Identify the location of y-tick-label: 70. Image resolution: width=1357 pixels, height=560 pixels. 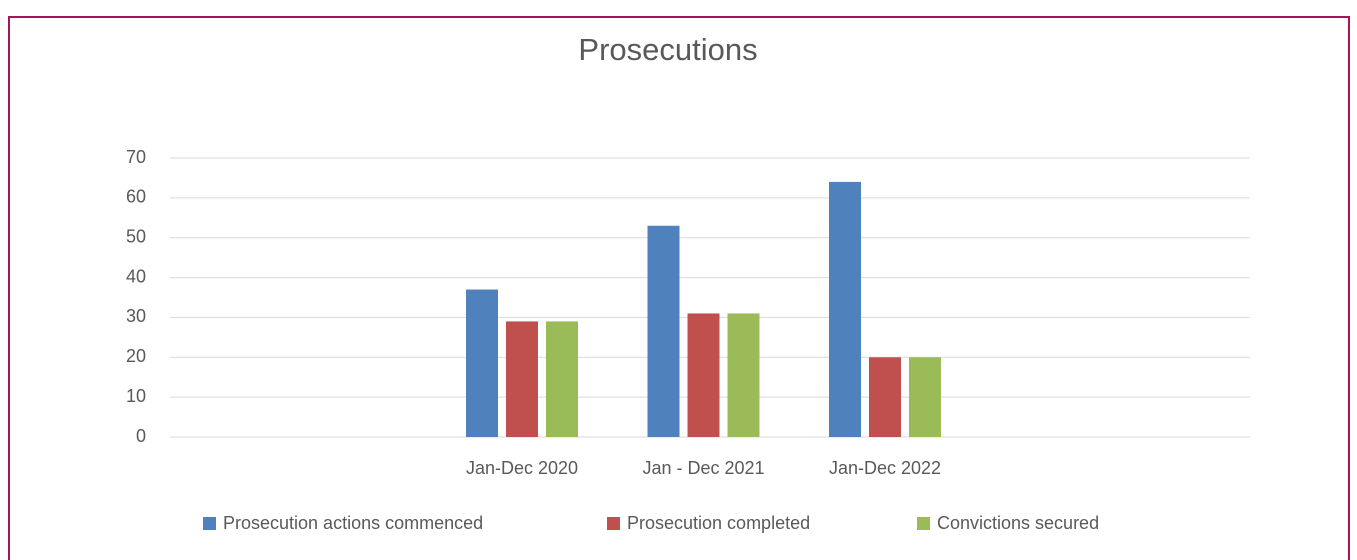
(136, 157).